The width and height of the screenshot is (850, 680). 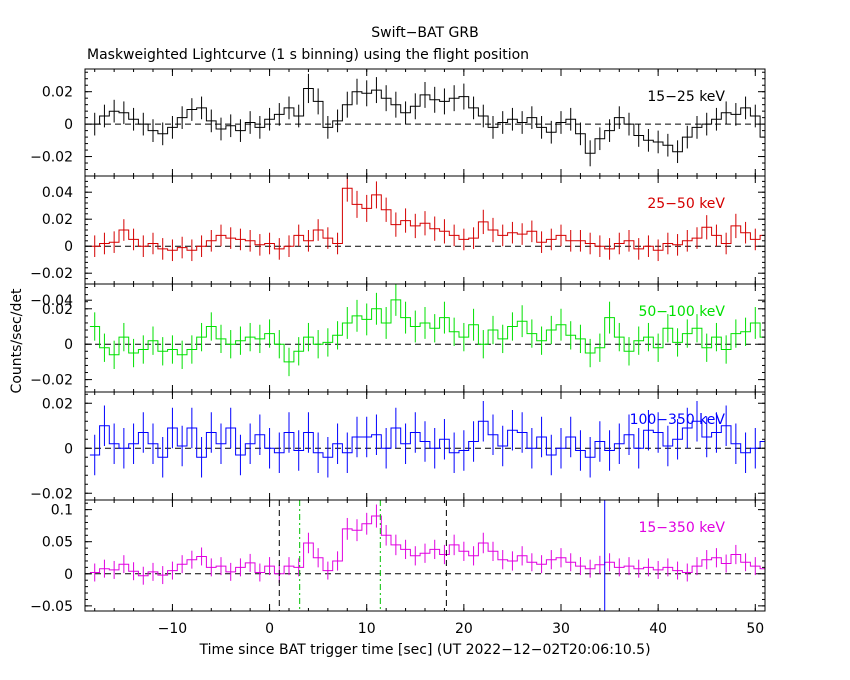 What do you see at coordinates (62, 511) in the screenshot?
I see `y-tick-label: 0.1` at bounding box center [62, 511].